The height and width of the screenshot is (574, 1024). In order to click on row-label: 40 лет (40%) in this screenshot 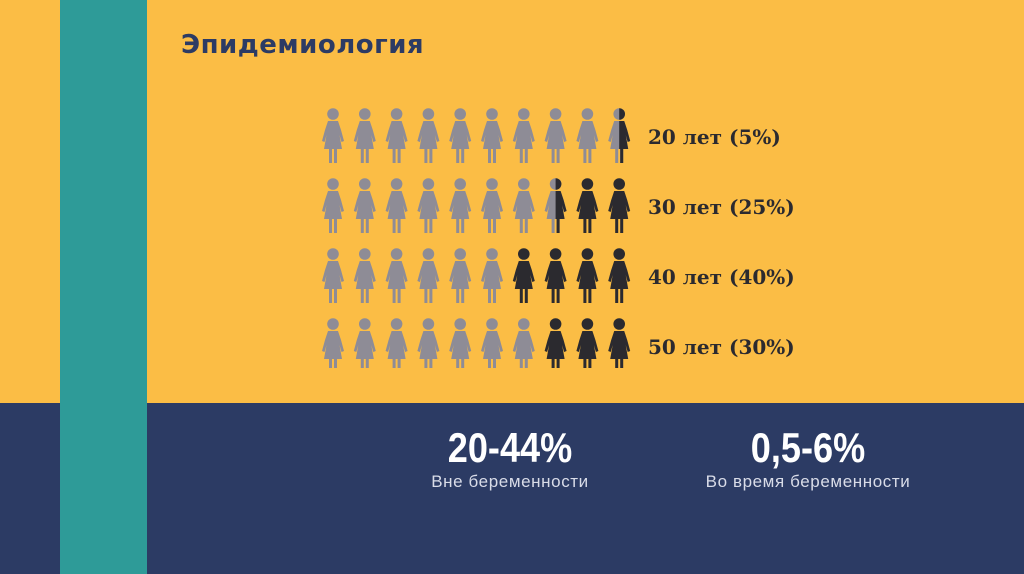, I will do `click(721, 277)`.